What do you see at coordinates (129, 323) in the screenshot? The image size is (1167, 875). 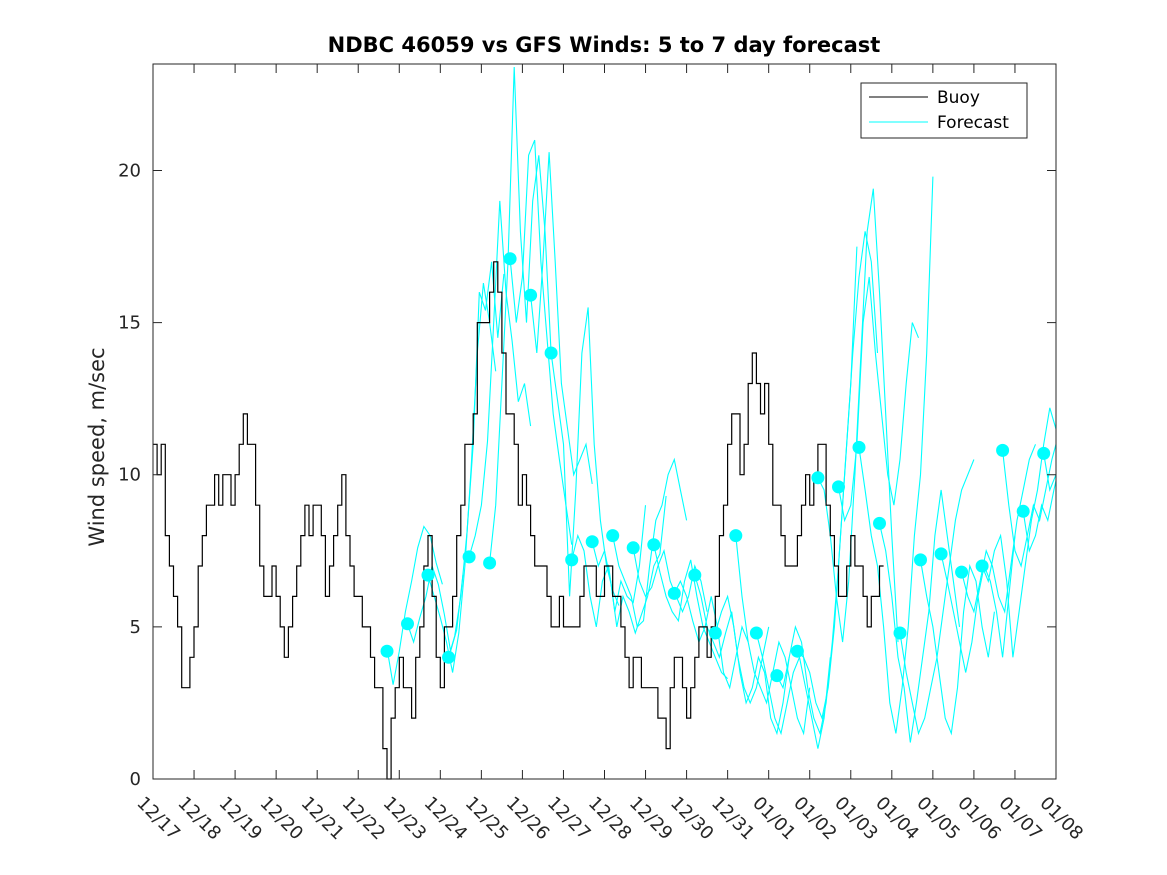 I see `y-tick-label-3: 15` at bounding box center [129, 323].